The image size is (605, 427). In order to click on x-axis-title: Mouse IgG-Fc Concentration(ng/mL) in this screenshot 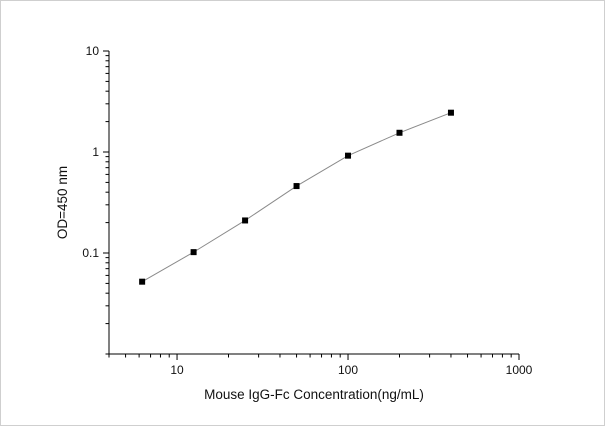, I will do `click(314, 394)`.